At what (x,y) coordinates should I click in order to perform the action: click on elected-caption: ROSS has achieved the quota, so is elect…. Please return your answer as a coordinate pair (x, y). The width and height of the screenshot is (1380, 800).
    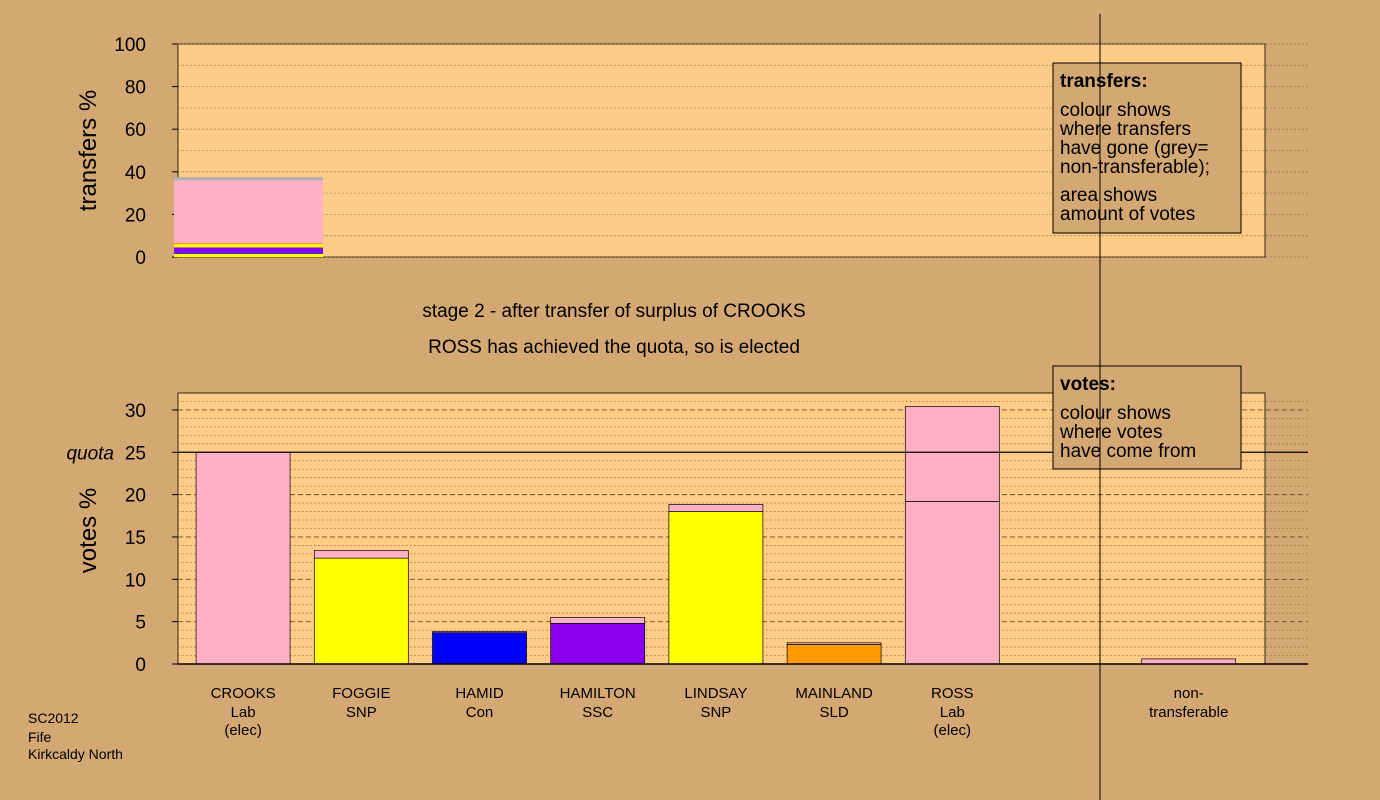
    Looking at the image, I should click on (614, 347).